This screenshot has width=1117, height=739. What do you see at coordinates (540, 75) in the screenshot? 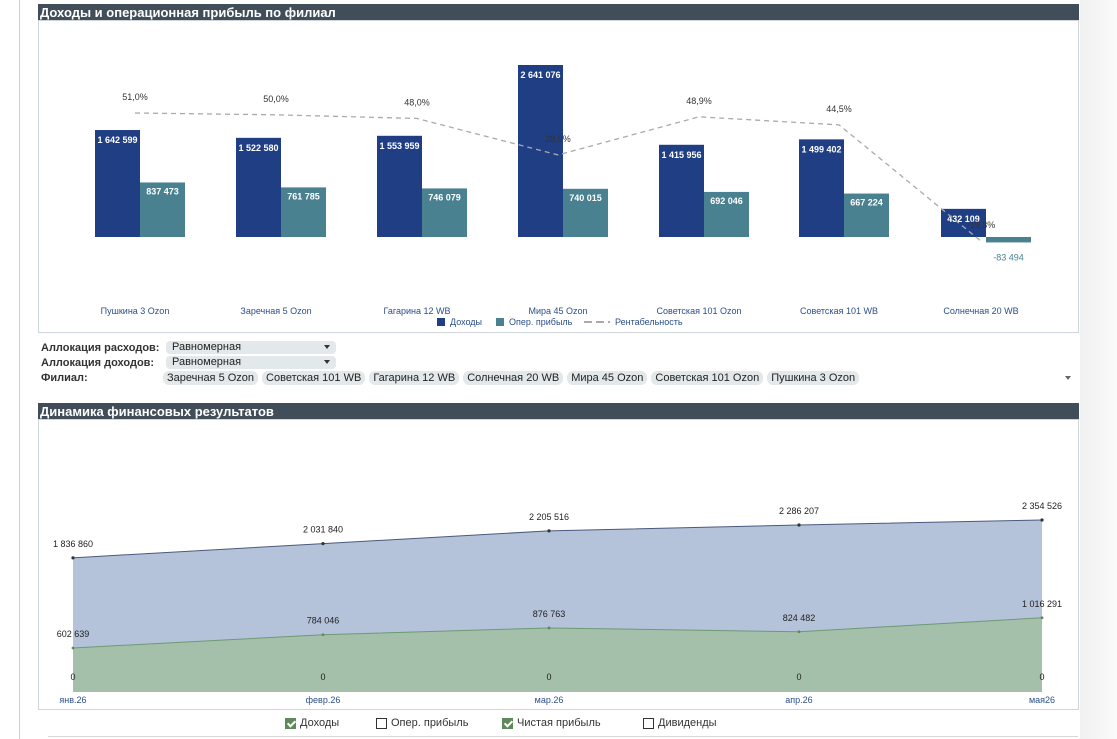
I see `revenue-data-label: 2 641 076` at bounding box center [540, 75].